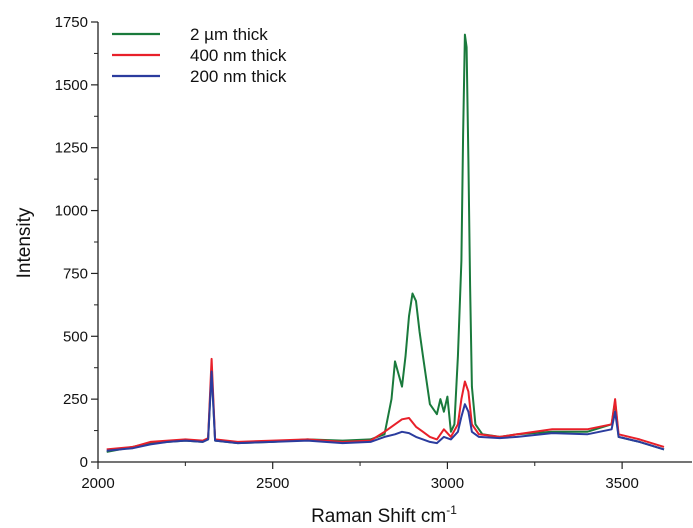 The width and height of the screenshot is (693, 528). I want to click on y-tick-label: 250, so click(75, 399).